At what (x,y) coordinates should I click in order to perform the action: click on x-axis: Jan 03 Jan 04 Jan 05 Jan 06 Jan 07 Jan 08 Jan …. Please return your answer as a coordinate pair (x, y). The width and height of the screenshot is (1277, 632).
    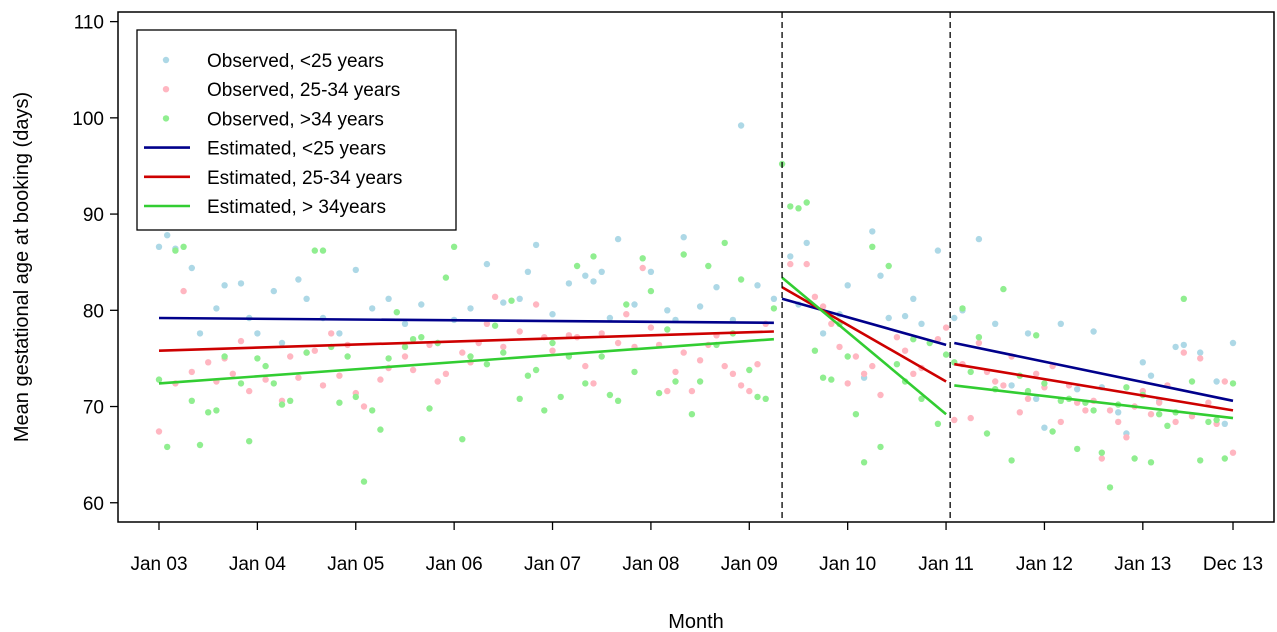
    Looking at the image, I should click on (696, 548).